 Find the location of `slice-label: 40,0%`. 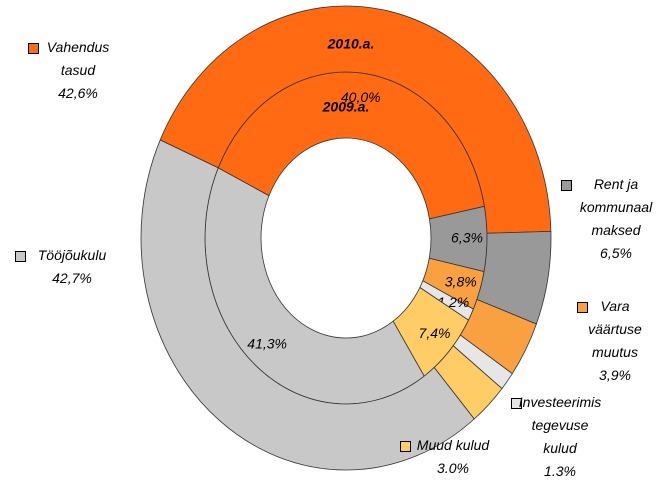

slice-label: 40,0% is located at coordinates (361, 97).